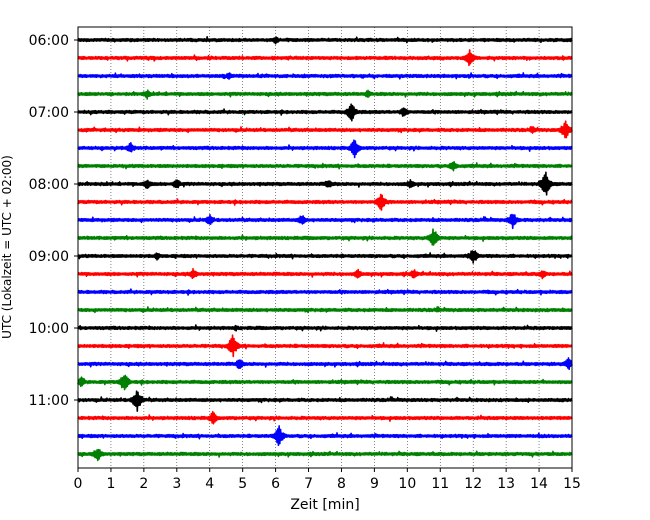 The height and width of the screenshot is (520, 650). What do you see at coordinates (325, 328) in the screenshot?
I see `trace-line-10:00` at bounding box center [325, 328].